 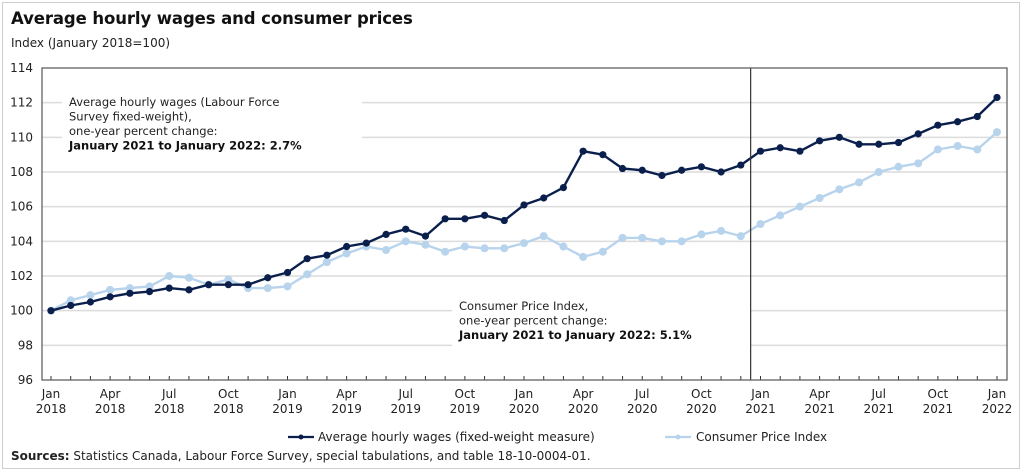 I want to click on x-tick-label-month: Apr, so click(x=346, y=394).